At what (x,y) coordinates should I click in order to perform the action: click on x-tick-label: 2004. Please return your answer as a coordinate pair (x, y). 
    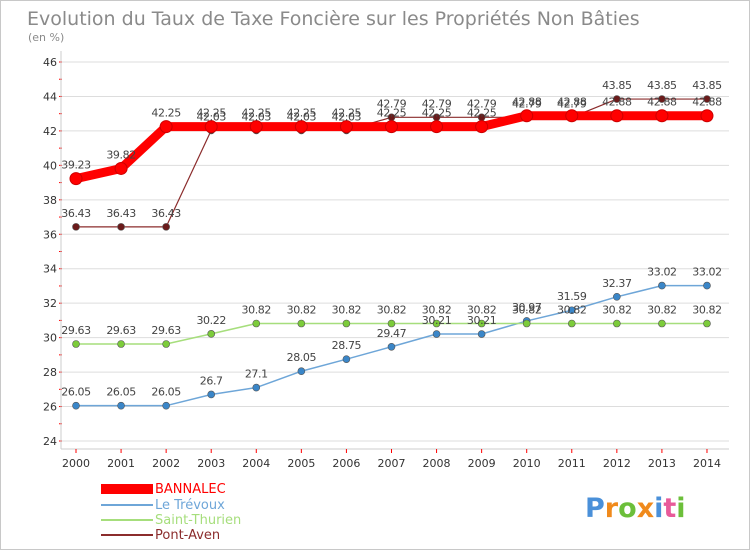
    Looking at the image, I should click on (256, 463).